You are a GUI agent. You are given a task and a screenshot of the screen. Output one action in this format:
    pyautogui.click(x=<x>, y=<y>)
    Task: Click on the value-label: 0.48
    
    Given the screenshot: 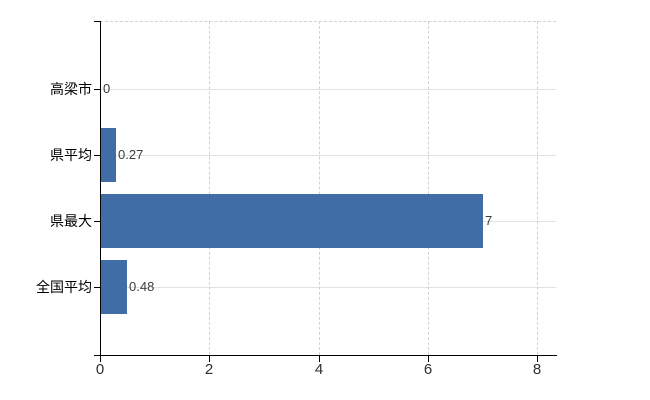 What is the action you would take?
    pyautogui.click(x=142, y=286)
    